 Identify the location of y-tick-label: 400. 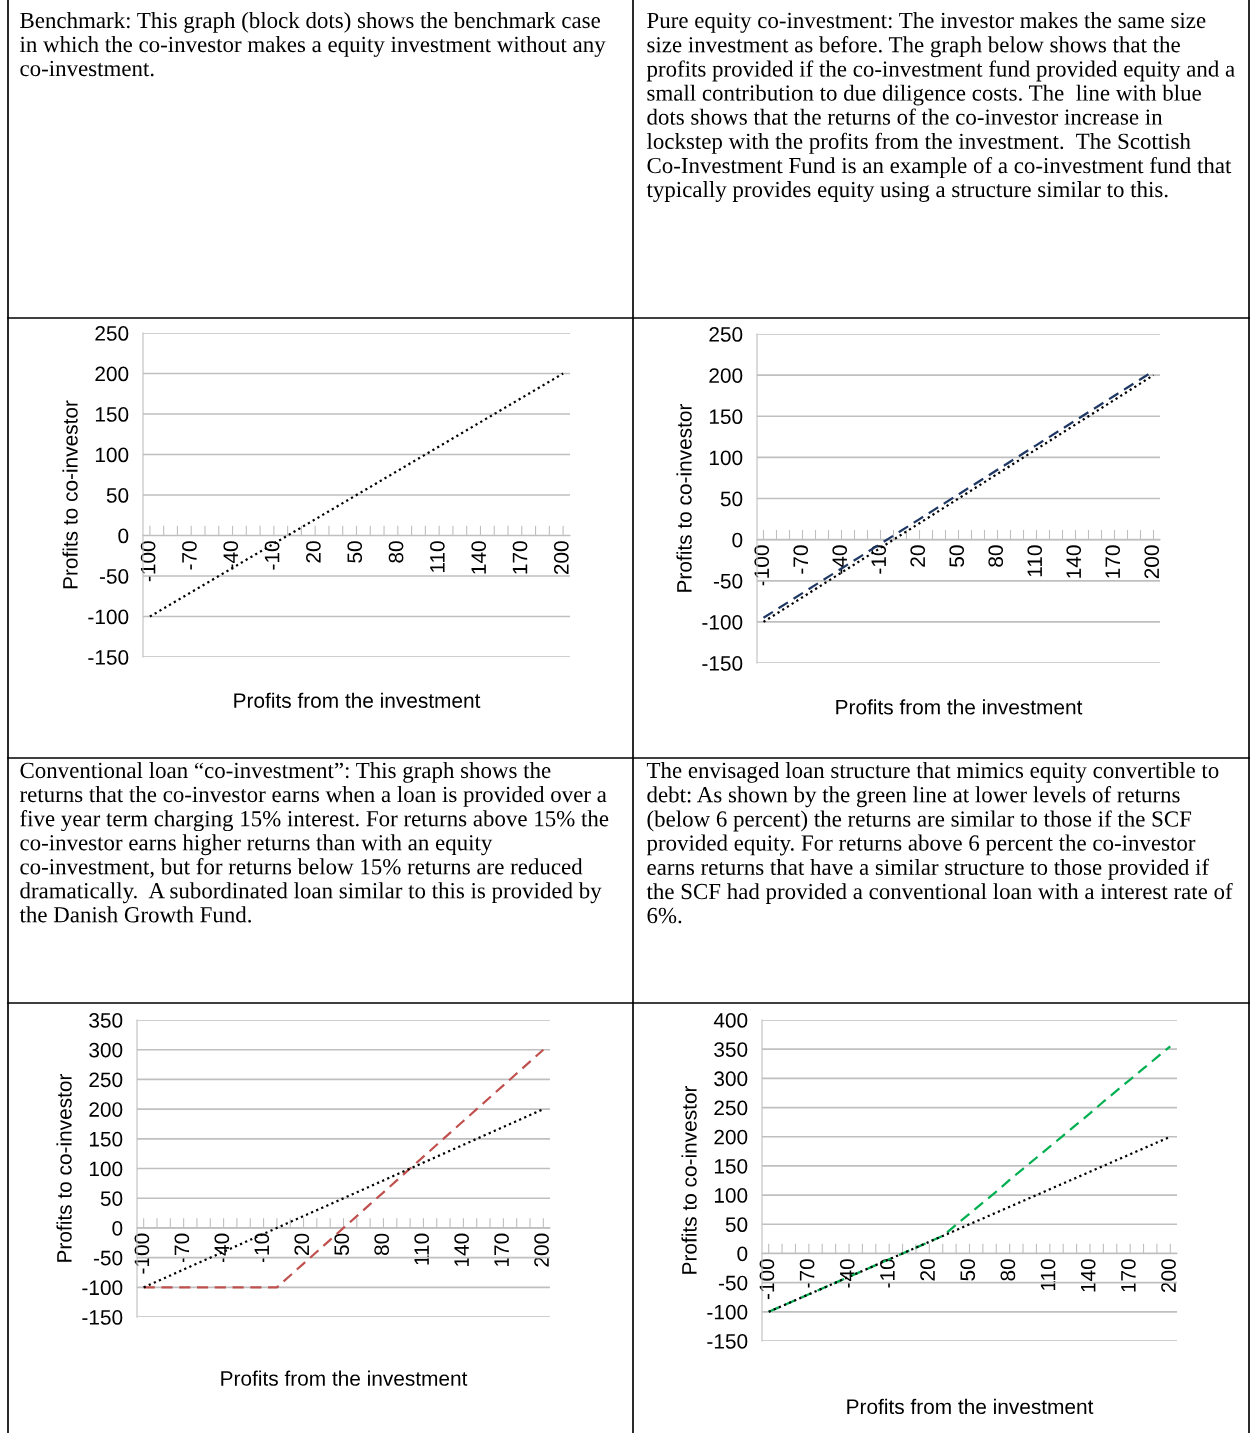
(730, 1020).